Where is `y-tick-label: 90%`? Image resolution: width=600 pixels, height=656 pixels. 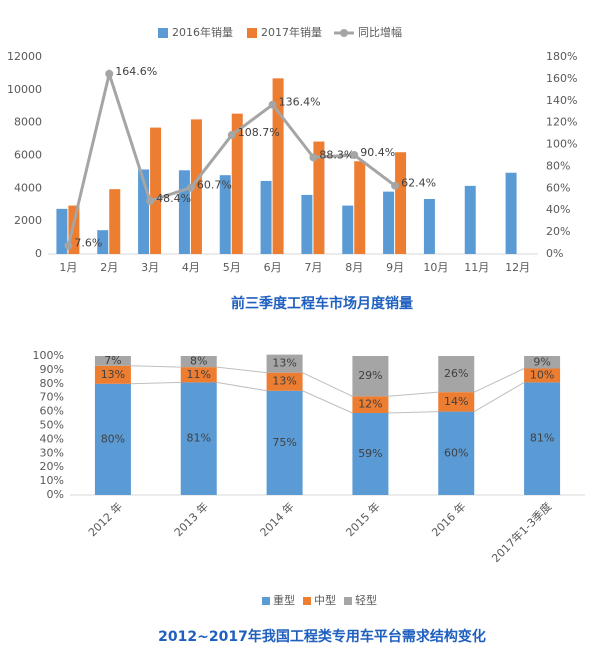
y-tick-label: 90% is located at coordinates (52, 369).